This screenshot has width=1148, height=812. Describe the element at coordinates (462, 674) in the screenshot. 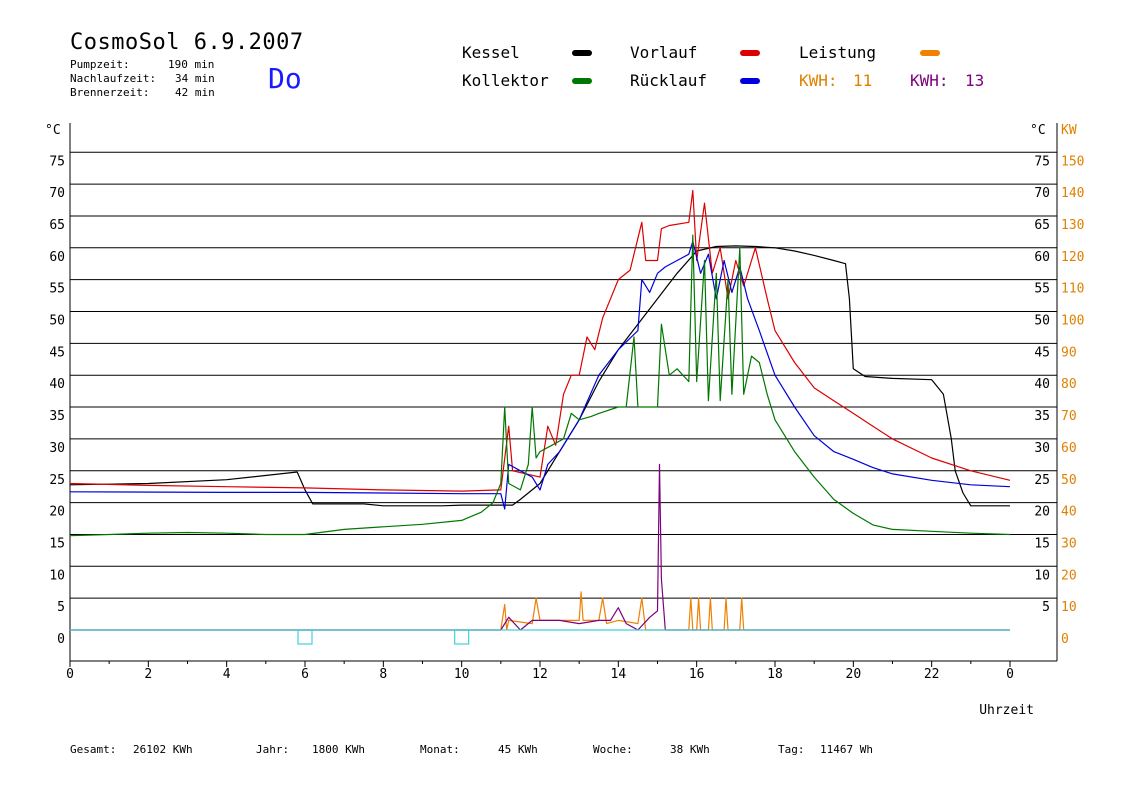

I see `x-tick-label-5: 10` at that location.